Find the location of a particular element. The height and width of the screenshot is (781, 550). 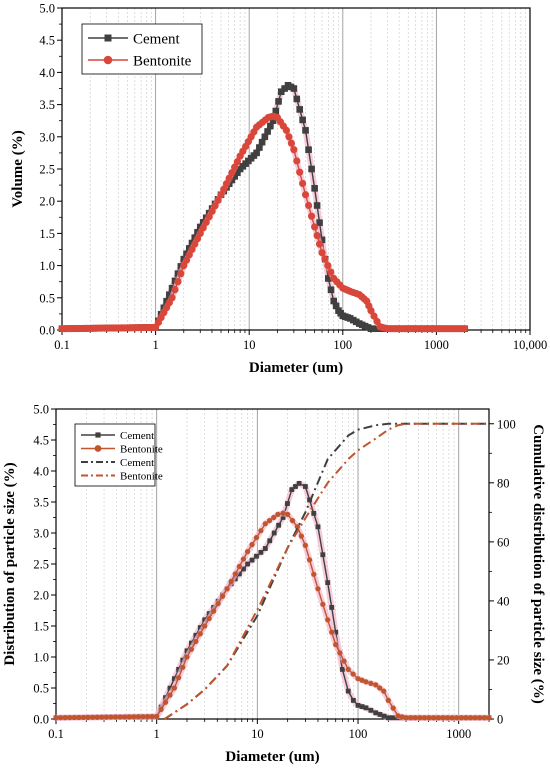

y-right-tick-label: 40 is located at coordinates (503, 601).